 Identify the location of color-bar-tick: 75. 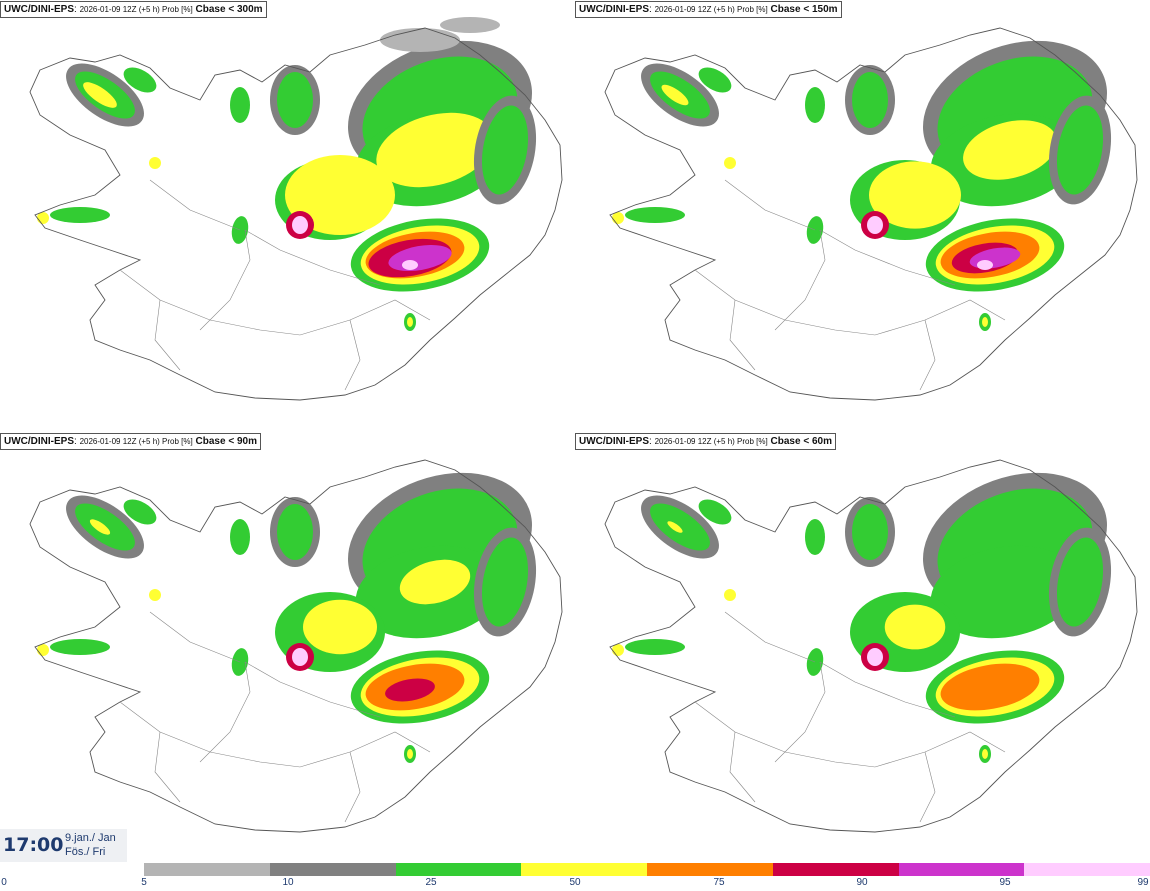
(719, 882).